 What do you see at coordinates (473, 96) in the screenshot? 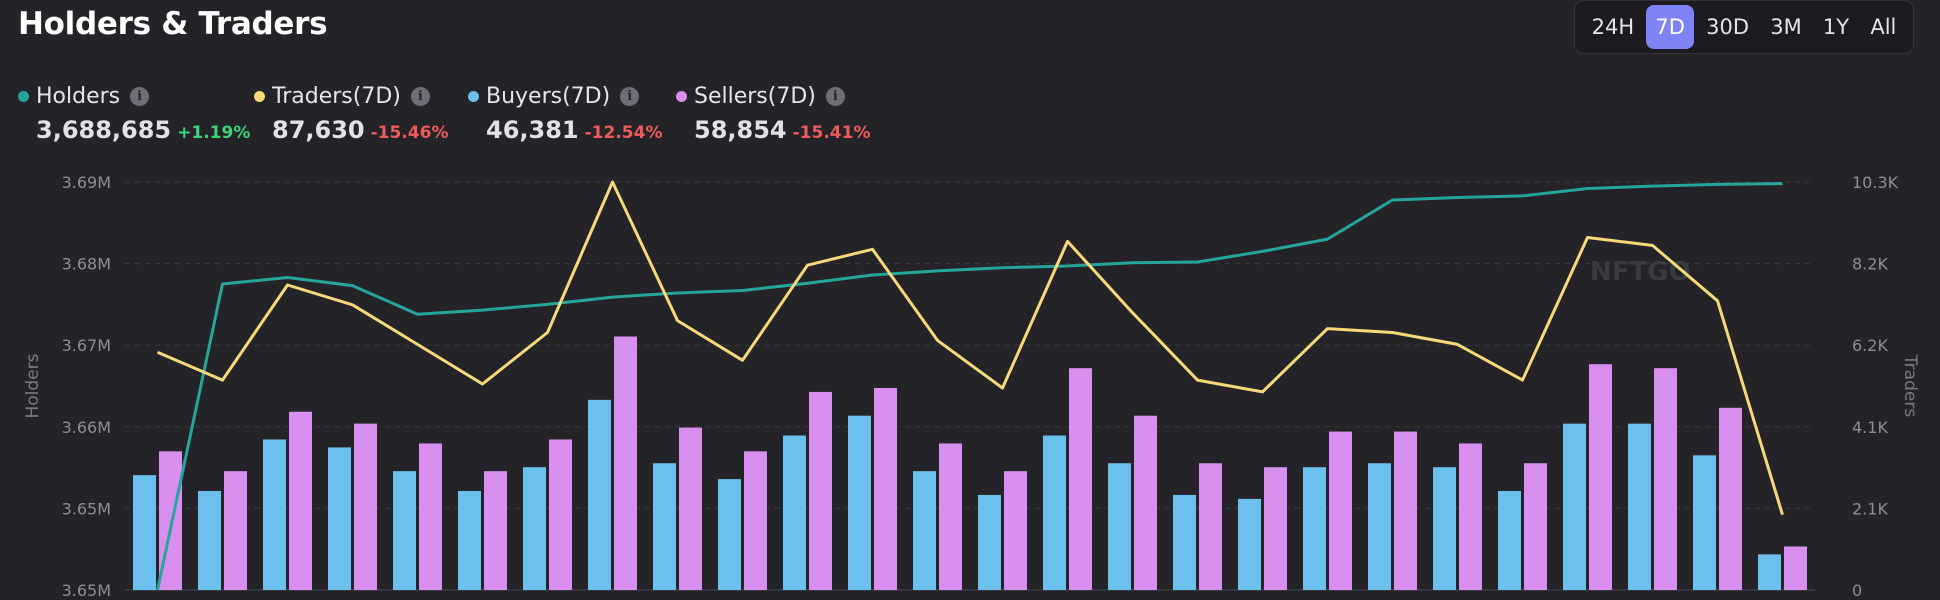
I see `buyers-legend-dot` at bounding box center [473, 96].